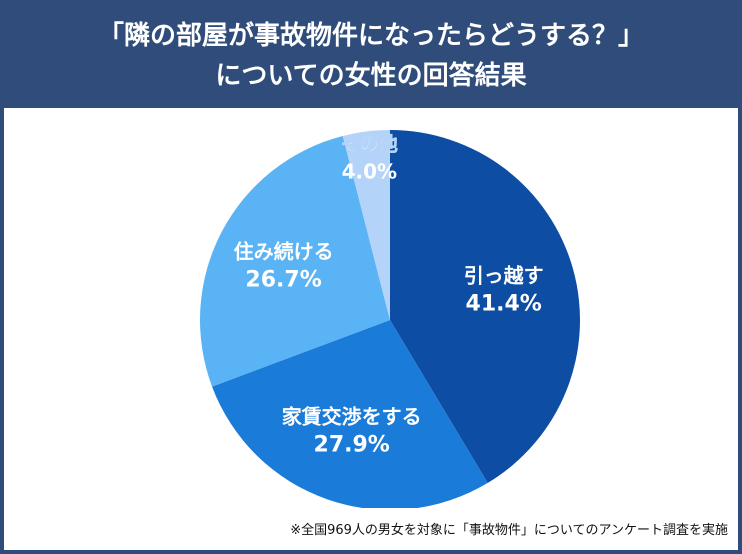 Image resolution: width=742 pixels, height=554 pixels. What do you see at coordinates (371, 76) in the screenshot?
I see `title-line-2: についての女性の回答結果` at bounding box center [371, 76].